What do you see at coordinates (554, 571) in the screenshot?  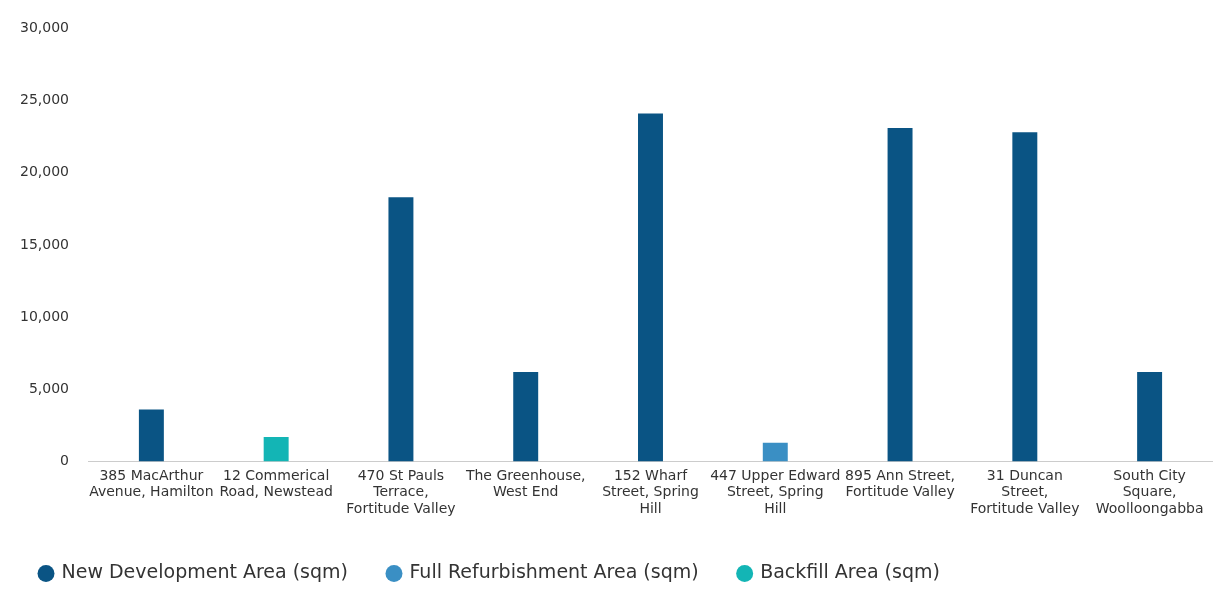 I see `legend-label: Full Refurbishment Area (sqm)` at bounding box center [554, 571].